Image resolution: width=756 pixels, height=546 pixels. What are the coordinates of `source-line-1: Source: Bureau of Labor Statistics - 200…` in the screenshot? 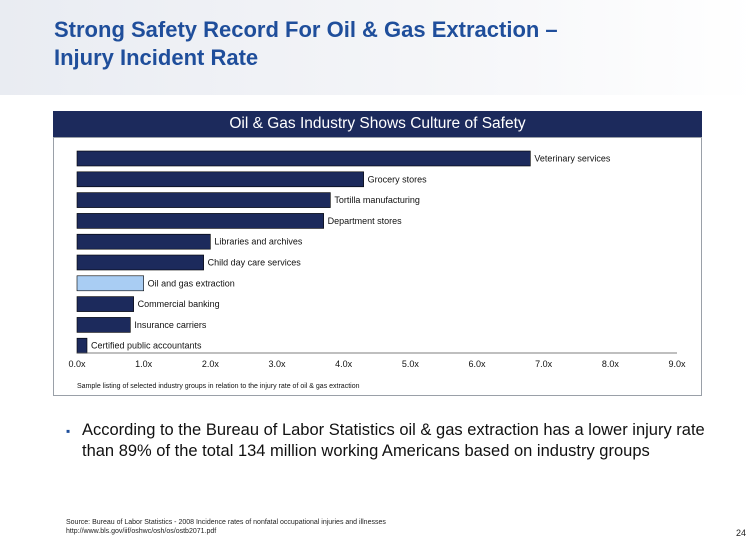 It's located at (226, 522).